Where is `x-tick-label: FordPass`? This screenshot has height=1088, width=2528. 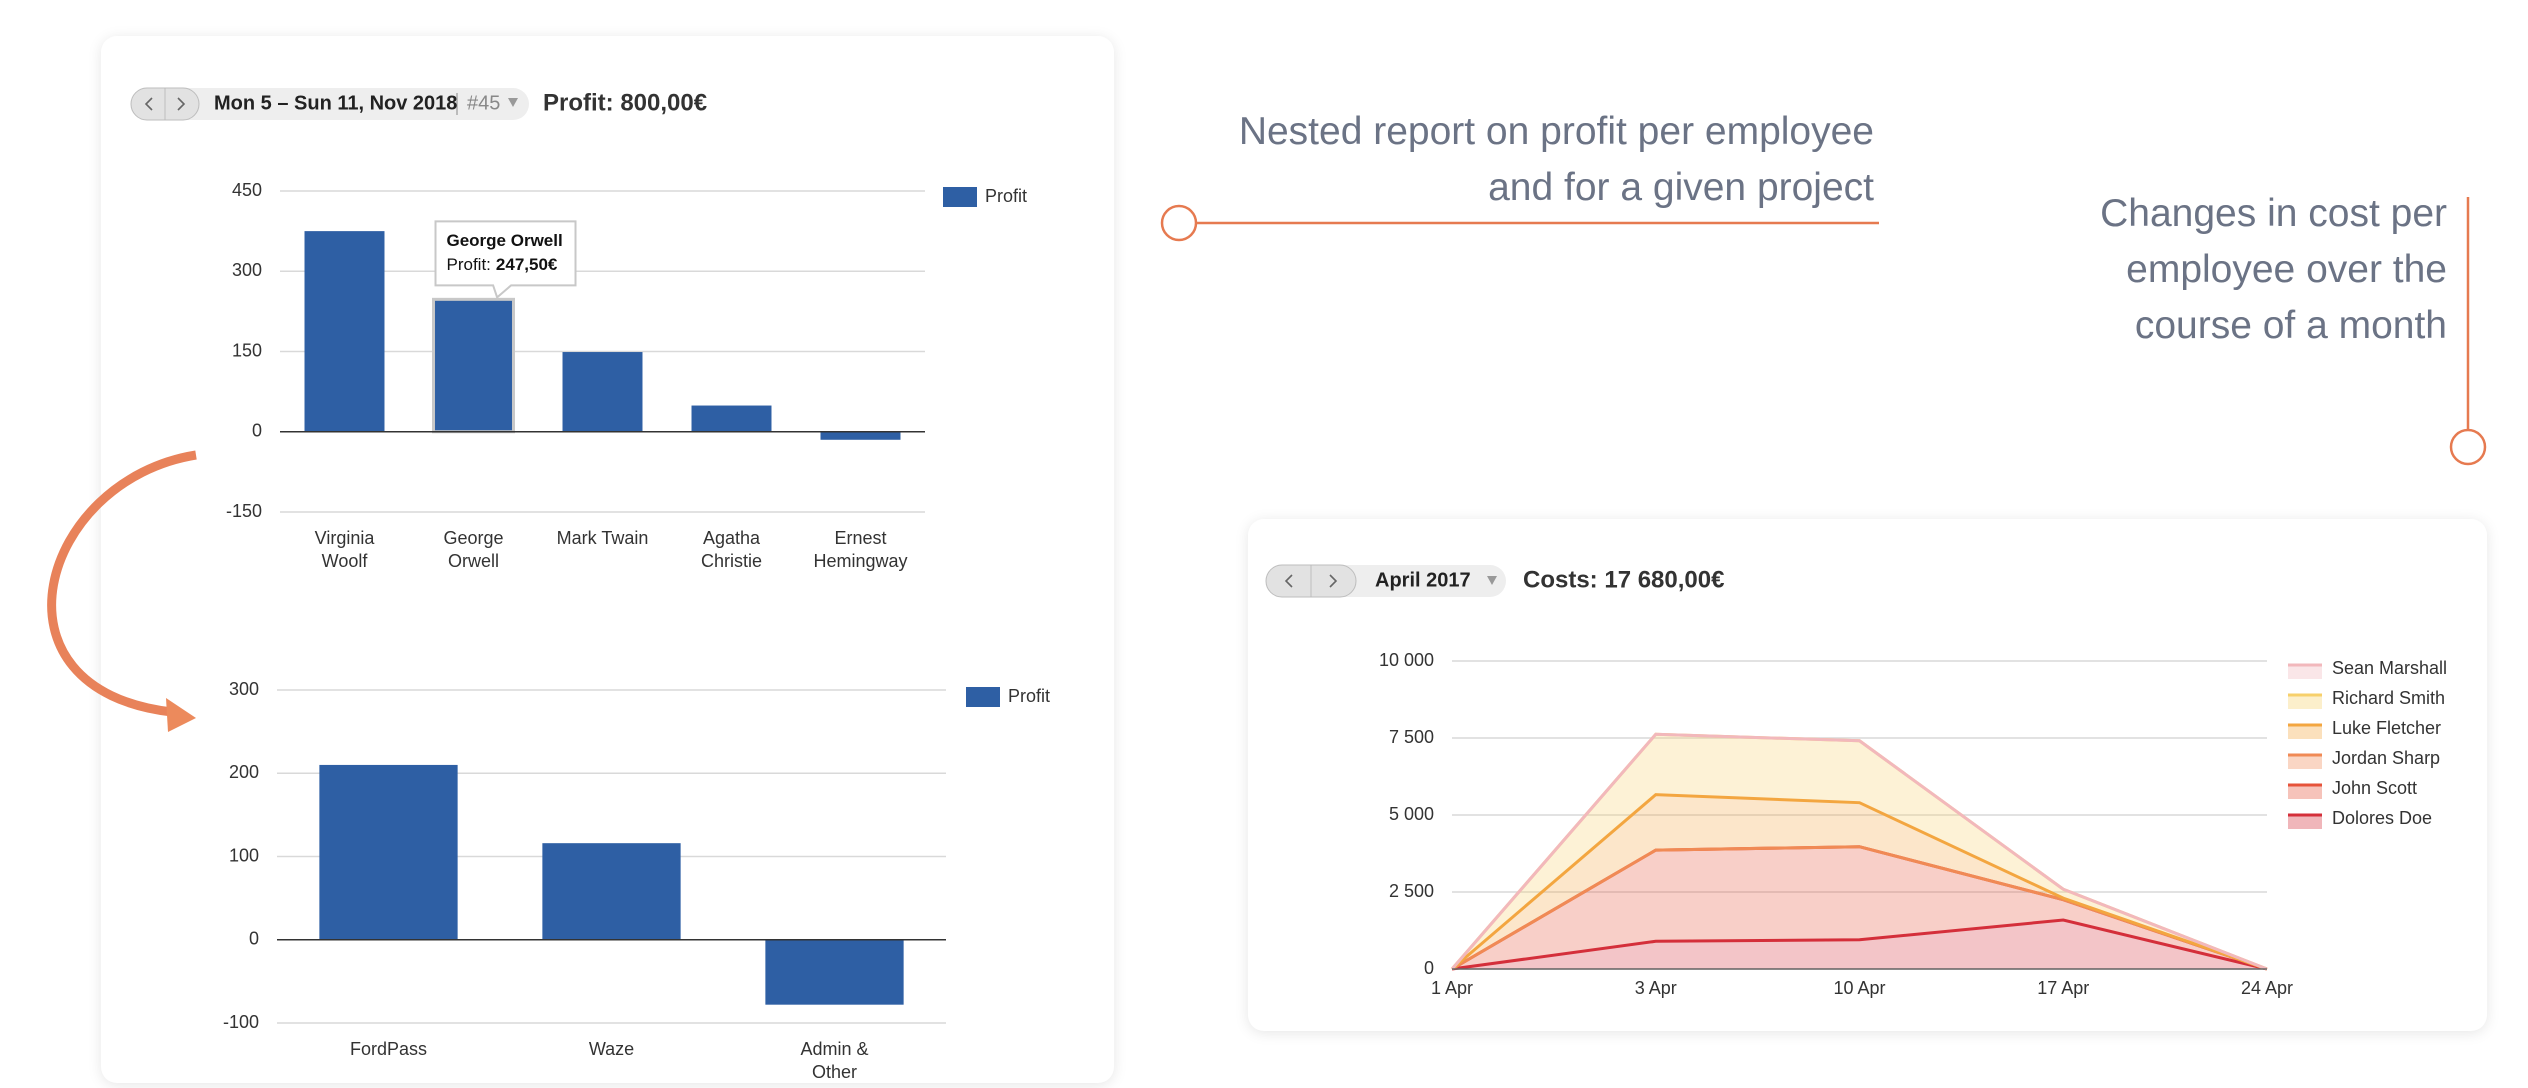
x-tick-label: FordPass is located at coordinates (388, 1049).